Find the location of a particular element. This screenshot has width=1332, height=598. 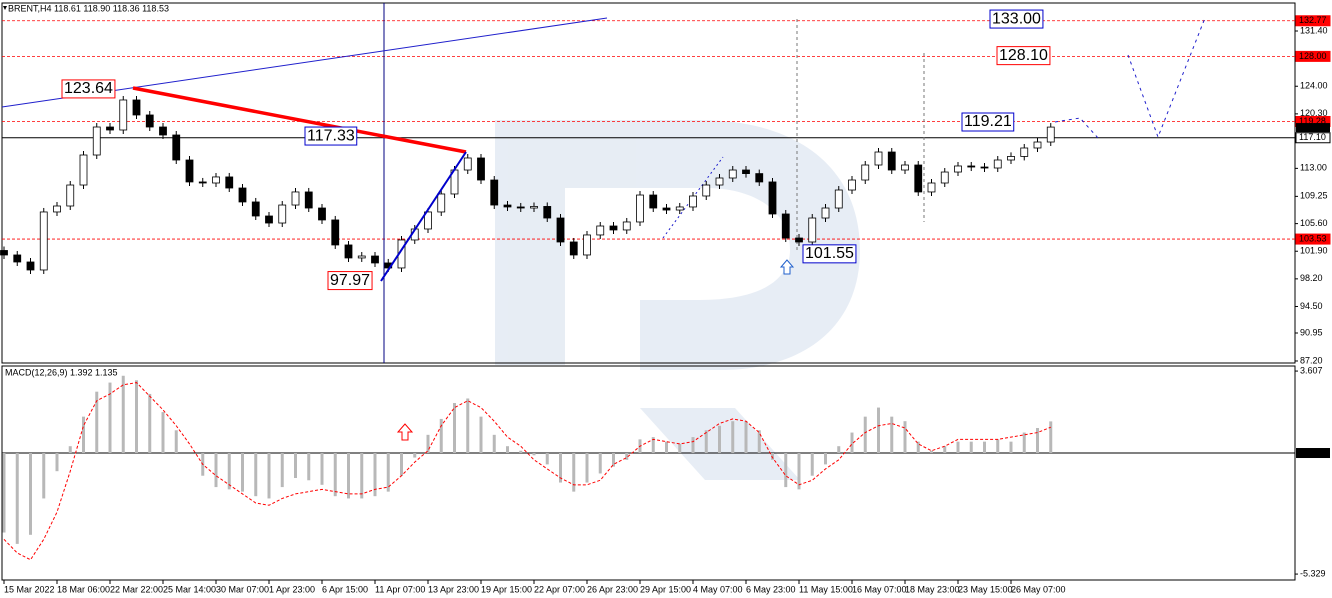

annotation-label: 119.21 is located at coordinates (988, 121).